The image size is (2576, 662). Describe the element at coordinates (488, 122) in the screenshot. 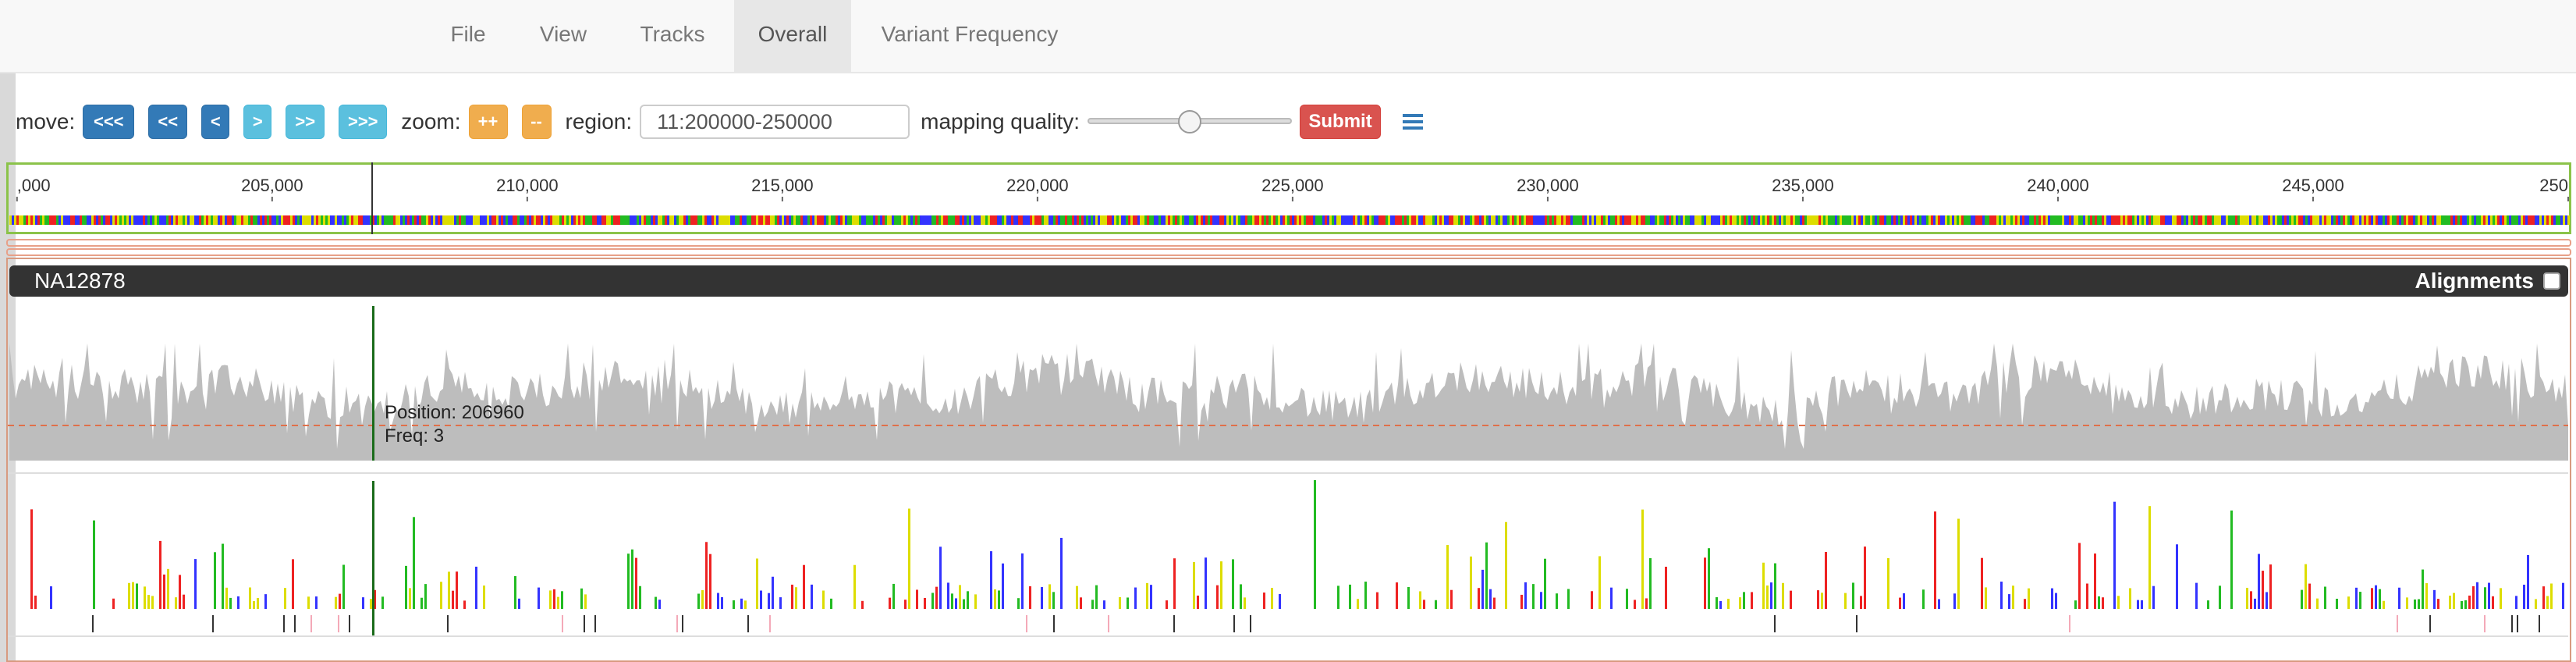

I see `zoom-in-button: ++` at that location.